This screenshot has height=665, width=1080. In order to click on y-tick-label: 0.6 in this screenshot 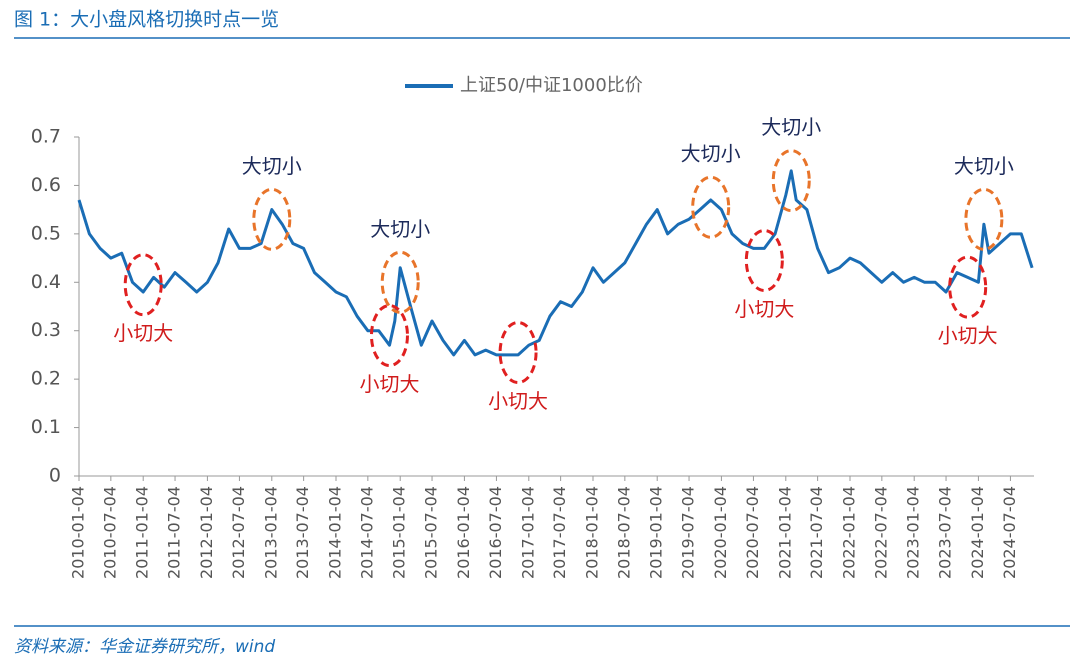, I will do `click(46, 185)`.